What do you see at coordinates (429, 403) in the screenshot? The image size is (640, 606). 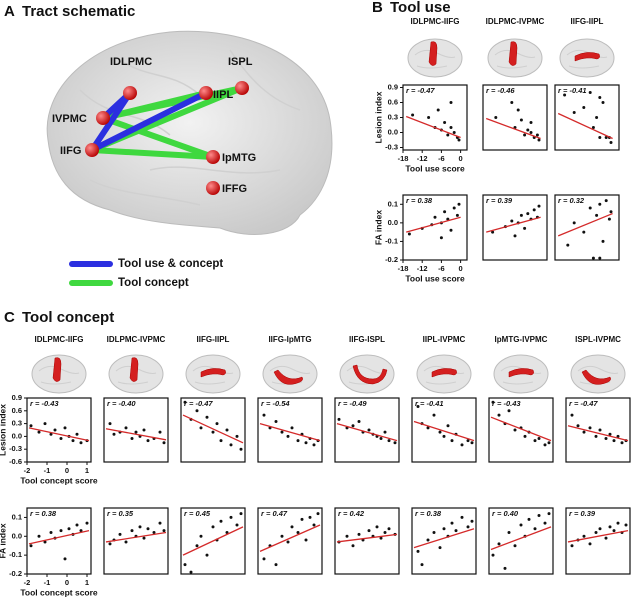 I see `correlation-label: r = -0.41` at bounding box center [429, 403].